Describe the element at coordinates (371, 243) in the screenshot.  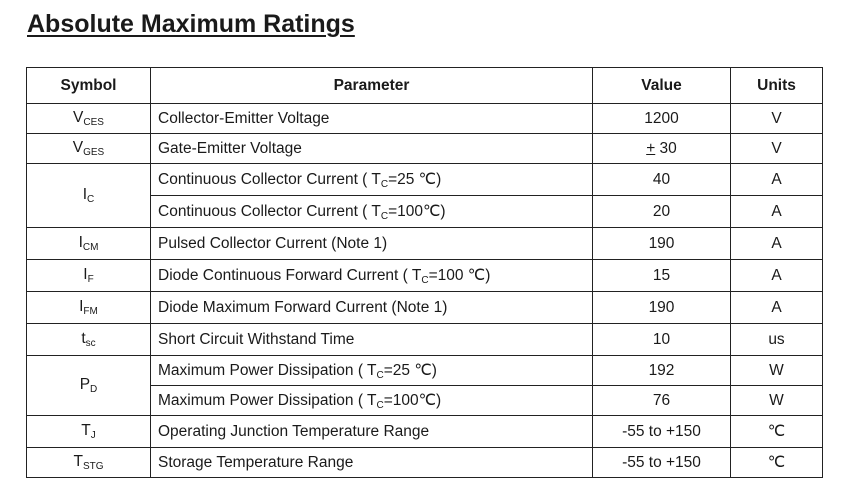
I see `parameter-cell: Pulsed Collector Current (Note 1)` at that location.